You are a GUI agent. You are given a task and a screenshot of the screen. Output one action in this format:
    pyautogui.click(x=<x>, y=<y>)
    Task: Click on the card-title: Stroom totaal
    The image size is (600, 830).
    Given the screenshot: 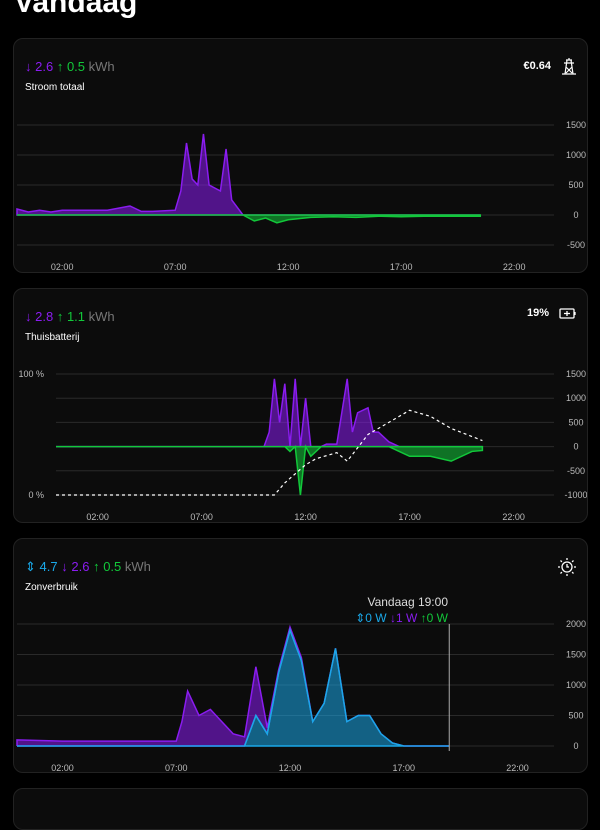 What is the action you would take?
    pyautogui.click(x=55, y=87)
    